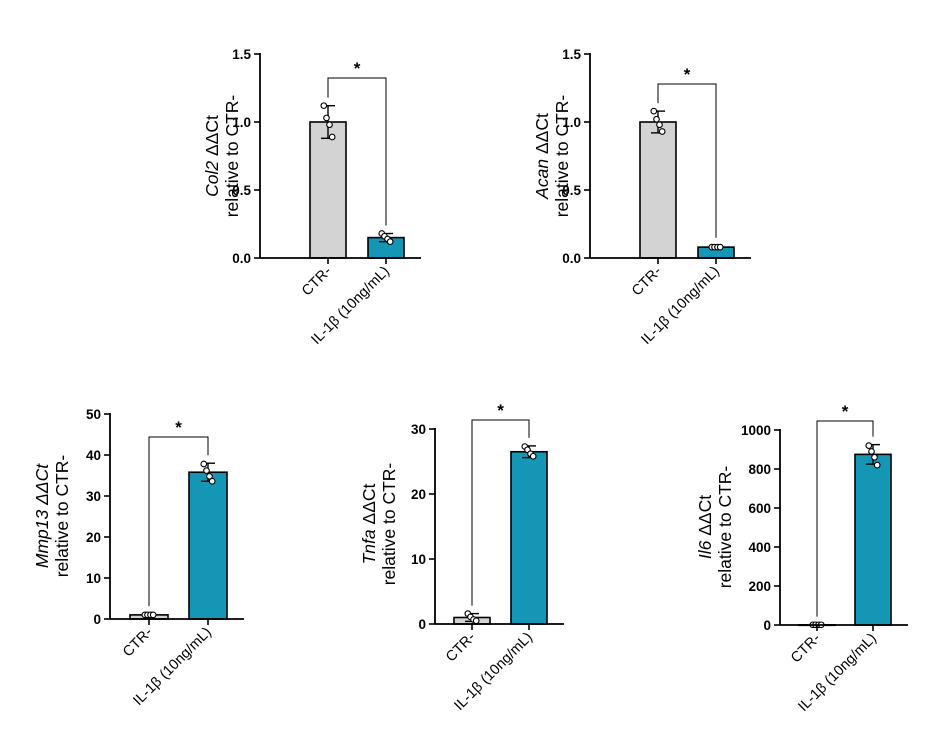 This screenshot has height=756, width=944. What do you see at coordinates (369, 546) in the screenshot?
I see `gene-name: Tnfa` at bounding box center [369, 546].